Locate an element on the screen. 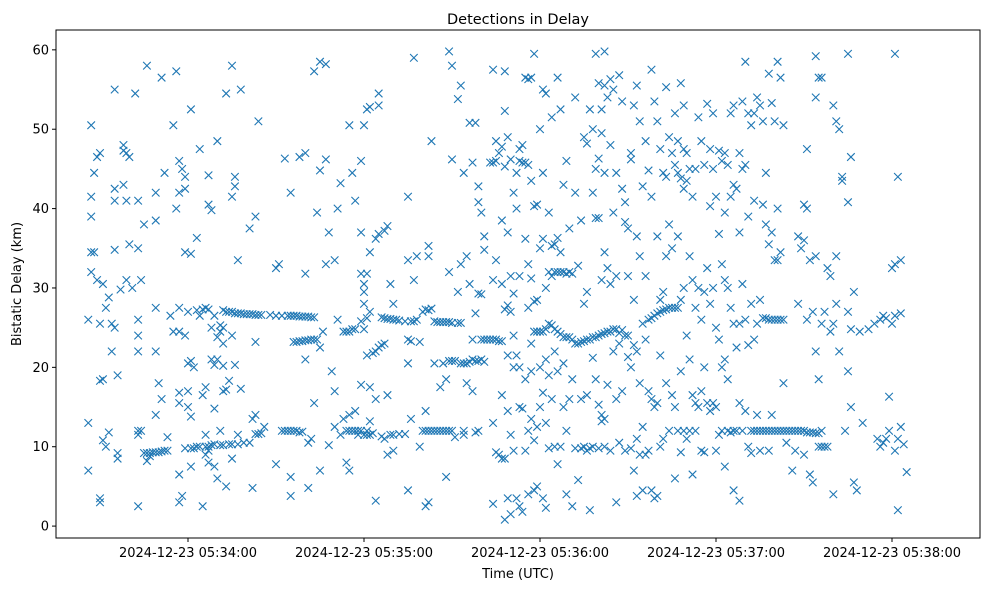  x-tick-label: 2024-12-23 05:34:00 is located at coordinates (188, 553).